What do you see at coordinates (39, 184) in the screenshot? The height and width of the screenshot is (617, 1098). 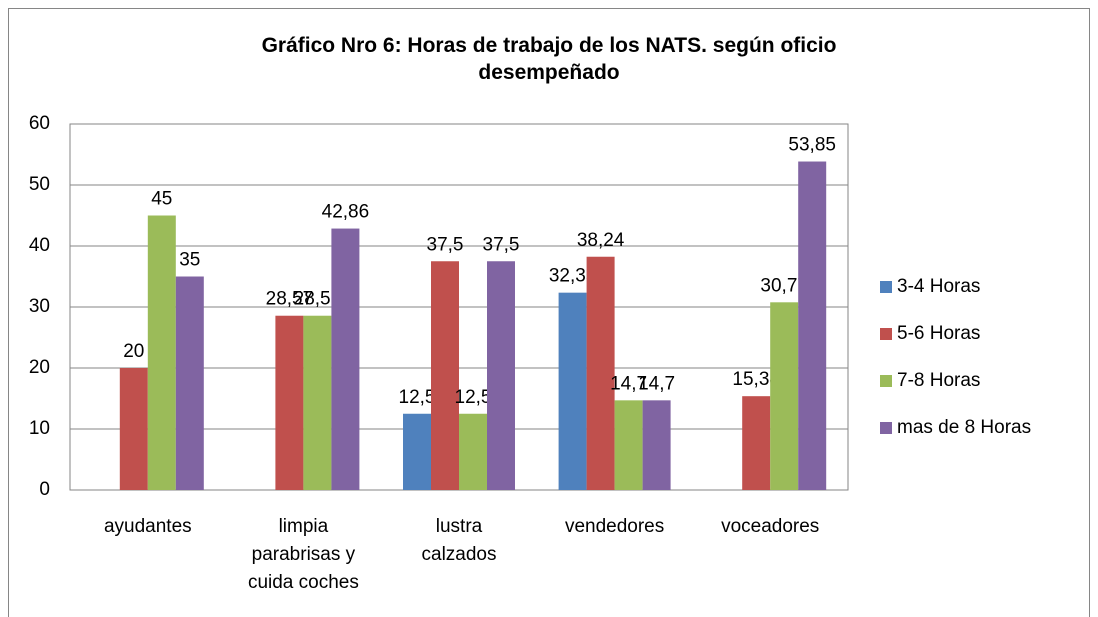 I see `y-tick-label: 50` at bounding box center [39, 184].